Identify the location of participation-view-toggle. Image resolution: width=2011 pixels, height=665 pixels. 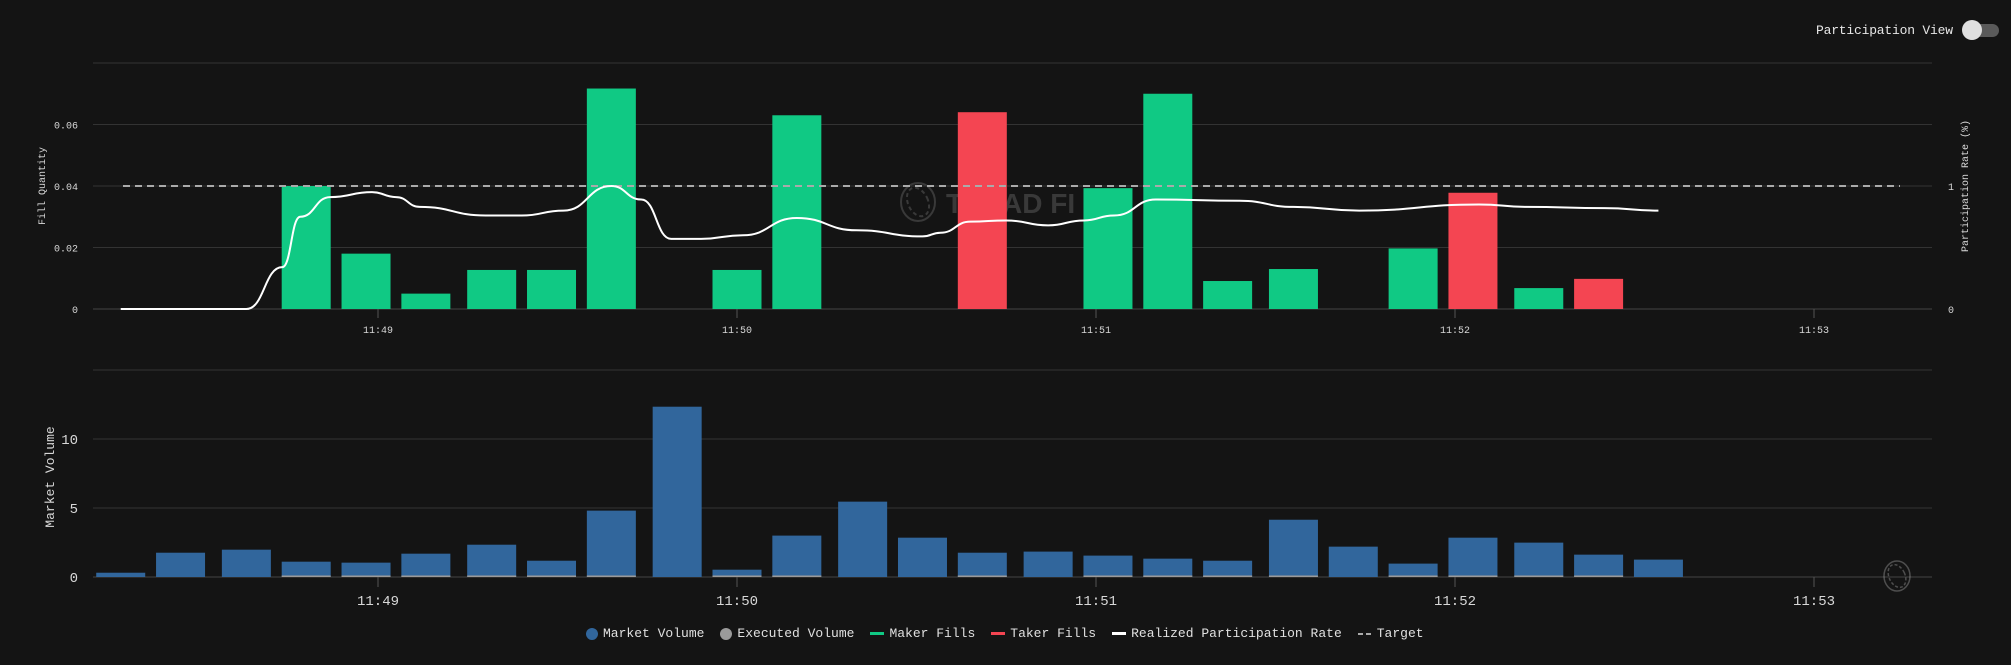
(1980, 30).